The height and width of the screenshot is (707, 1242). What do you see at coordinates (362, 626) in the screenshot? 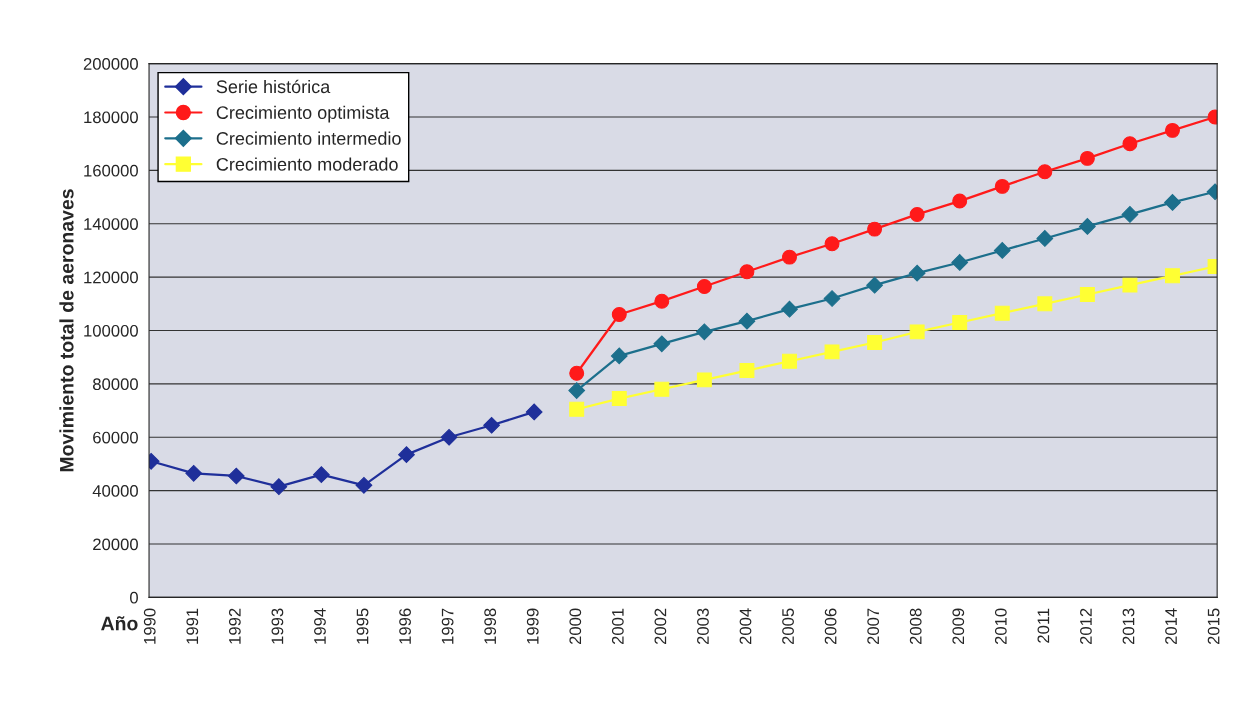
I see `x-tick-label: 1995` at bounding box center [362, 626].